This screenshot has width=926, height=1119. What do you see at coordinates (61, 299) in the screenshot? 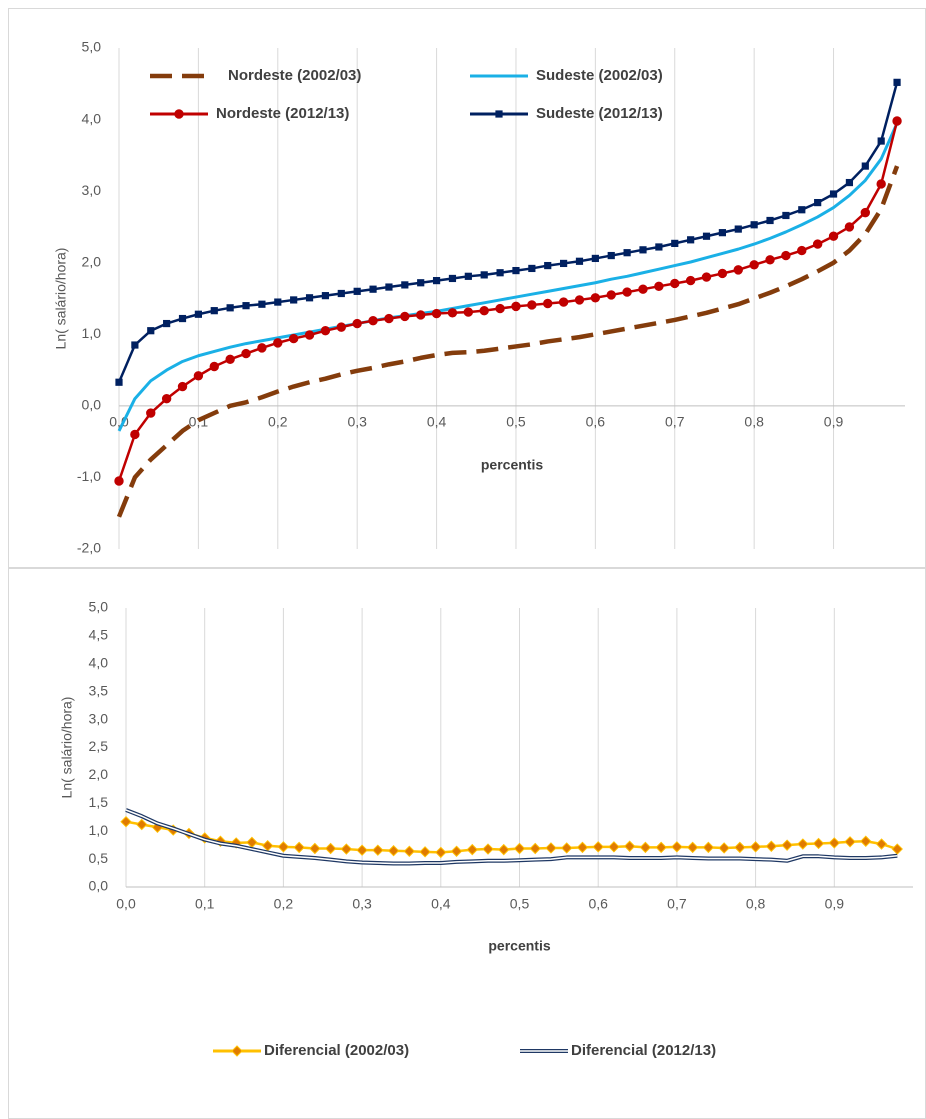
I see `y-axis-title: Ln( salário/hora)` at bounding box center [61, 299].